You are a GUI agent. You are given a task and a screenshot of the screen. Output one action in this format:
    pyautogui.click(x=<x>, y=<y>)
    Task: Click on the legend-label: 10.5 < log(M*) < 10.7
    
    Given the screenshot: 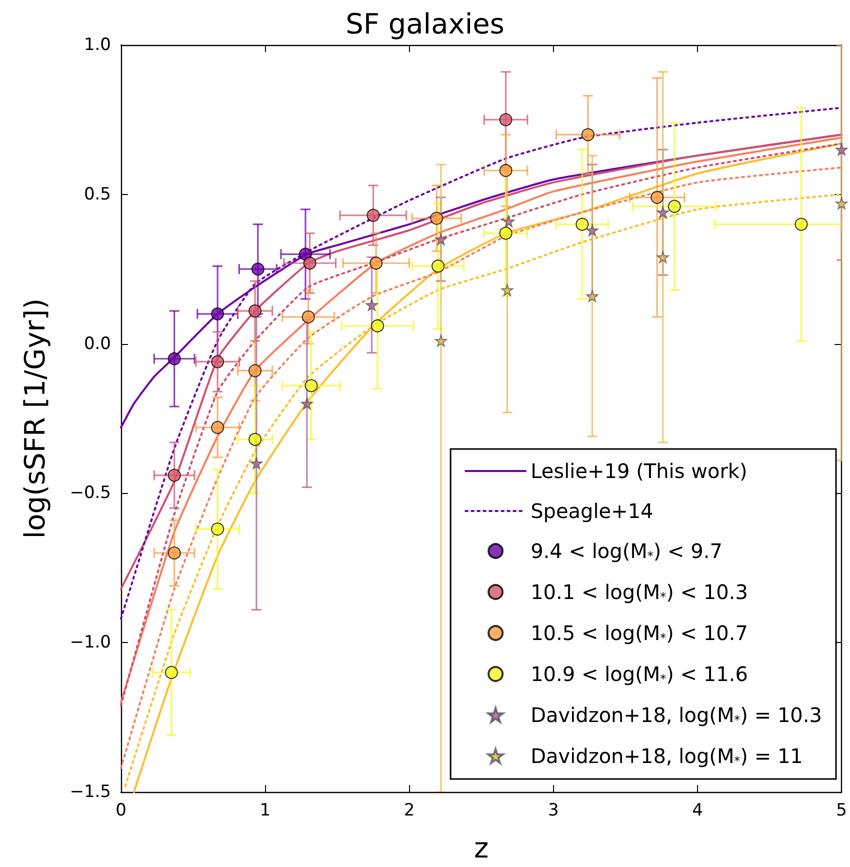 What is the action you would take?
    pyautogui.click(x=639, y=633)
    